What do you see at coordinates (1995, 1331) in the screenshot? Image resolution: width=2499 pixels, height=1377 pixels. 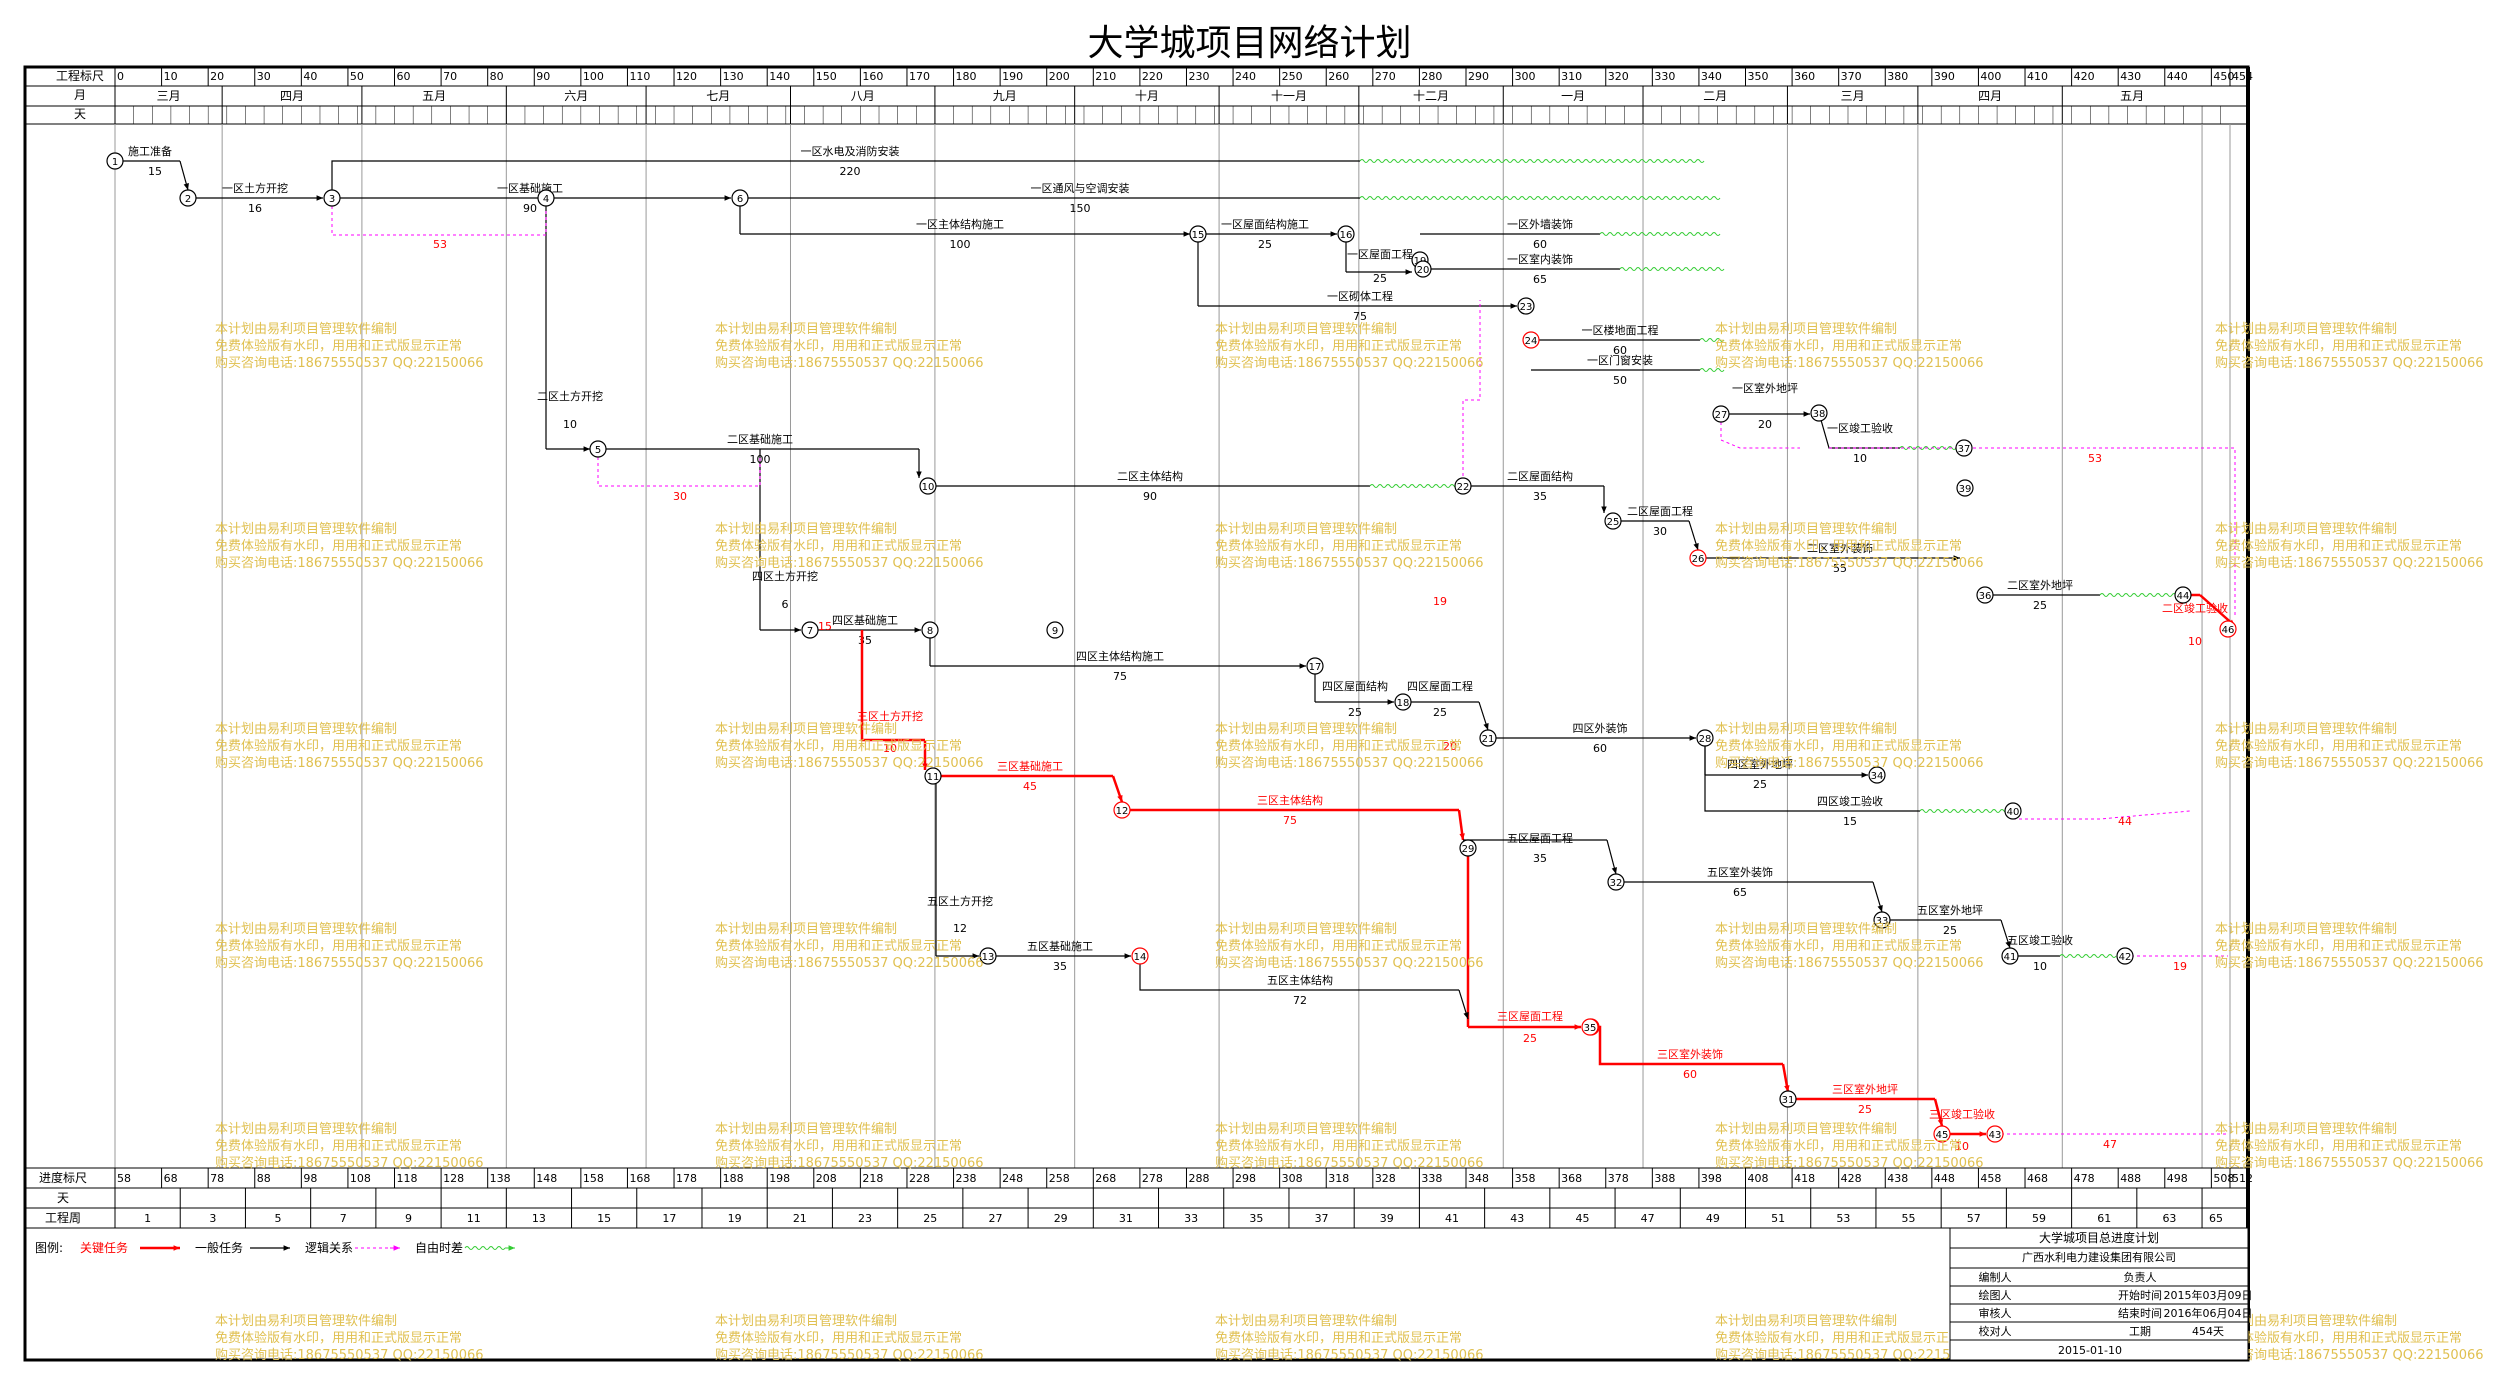 I see `info-key: 校对人` at bounding box center [1995, 1331].